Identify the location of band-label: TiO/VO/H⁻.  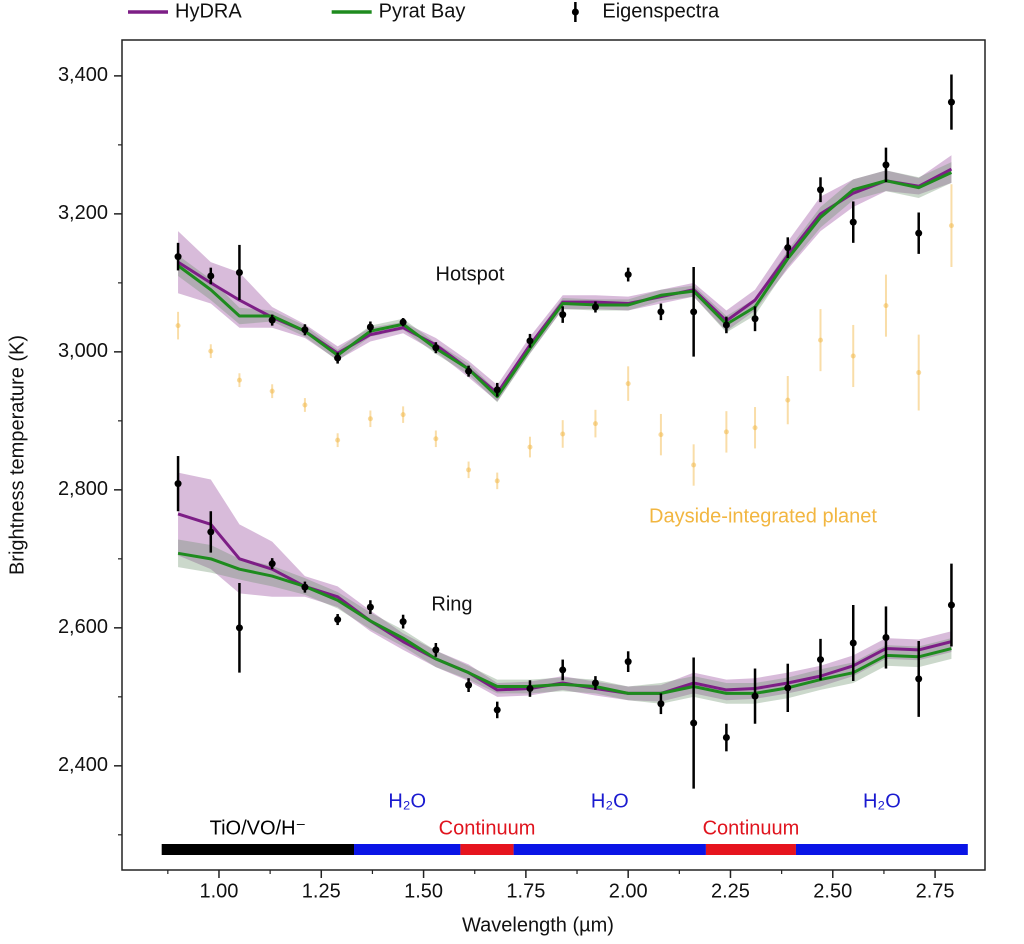
(258, 828).